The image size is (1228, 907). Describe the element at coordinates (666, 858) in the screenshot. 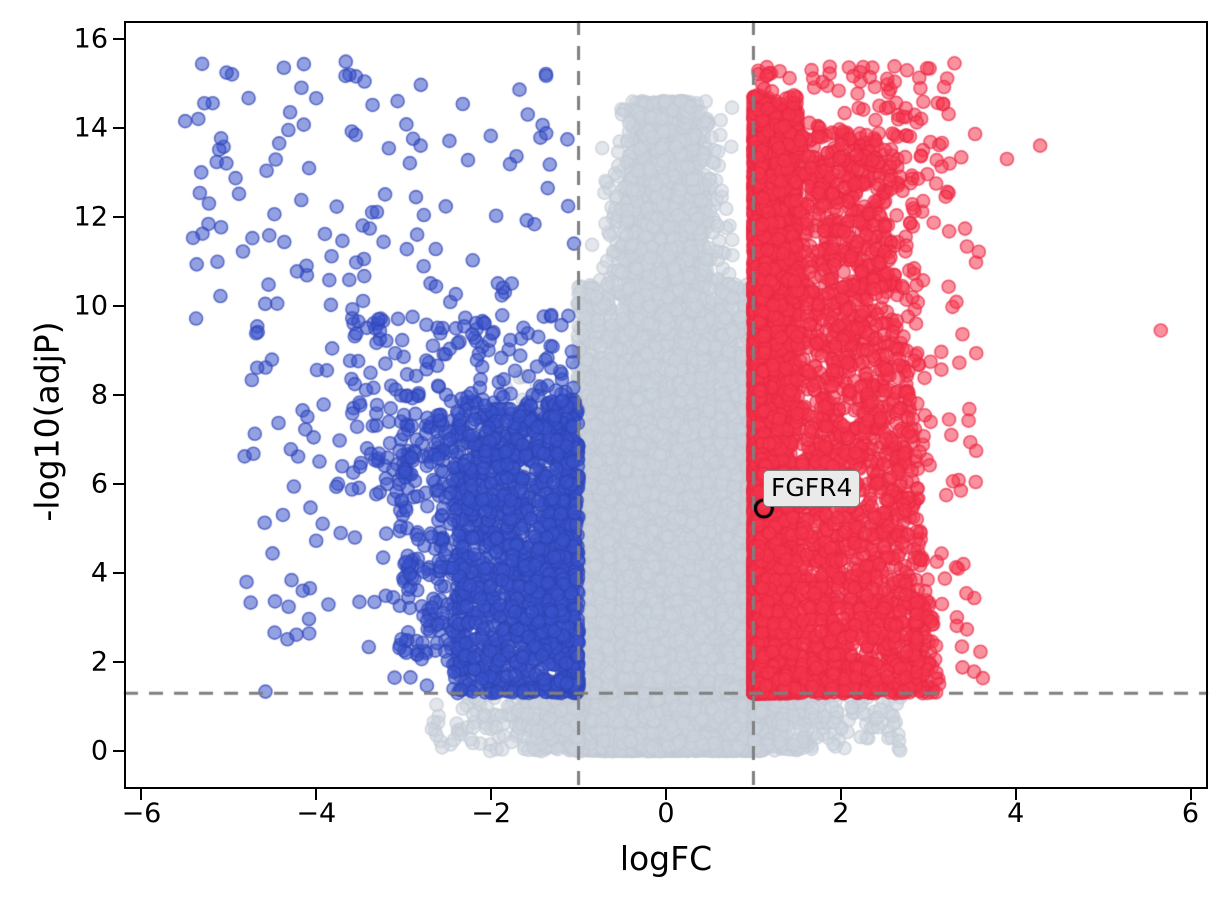

I see `x-axis-title: logFC` at that location.